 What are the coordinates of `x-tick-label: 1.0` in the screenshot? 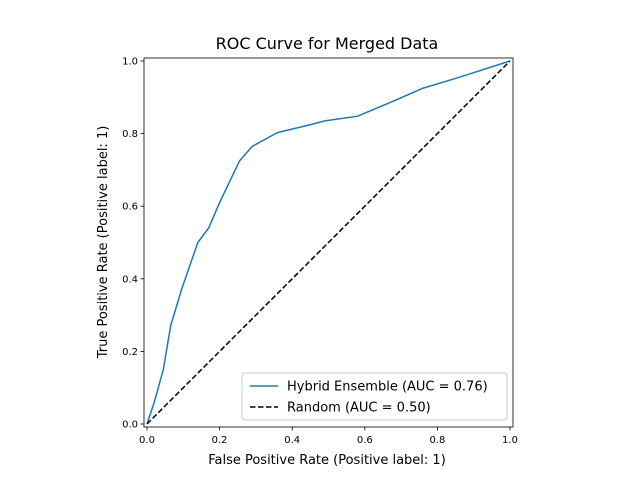 It's located at (510, 440).